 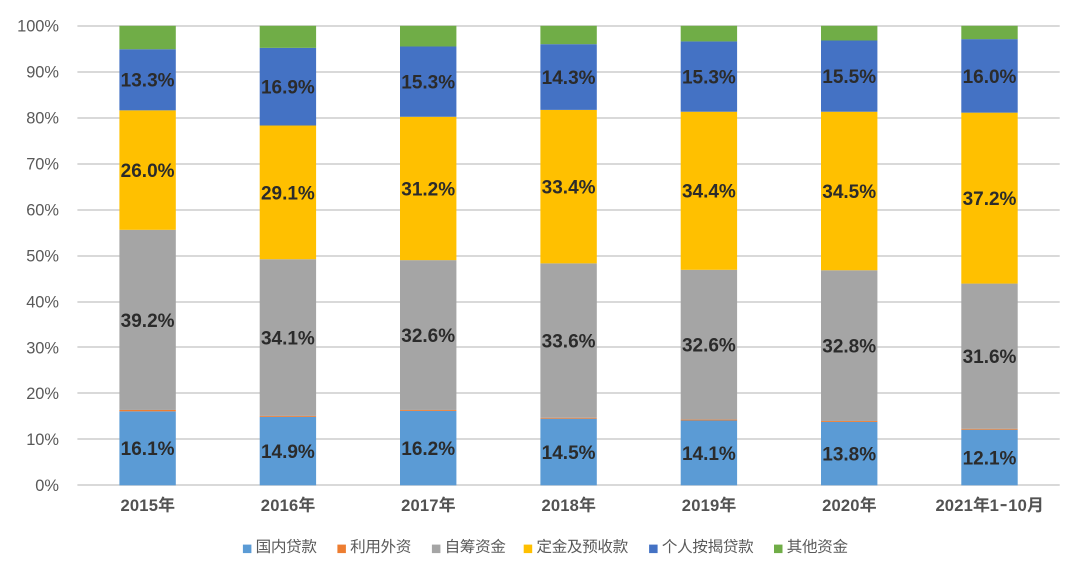 What do you see at coordinates (990, 357) in the screenshot?
I see `svg-text: 31.6%` at bounding box center [990, 357].